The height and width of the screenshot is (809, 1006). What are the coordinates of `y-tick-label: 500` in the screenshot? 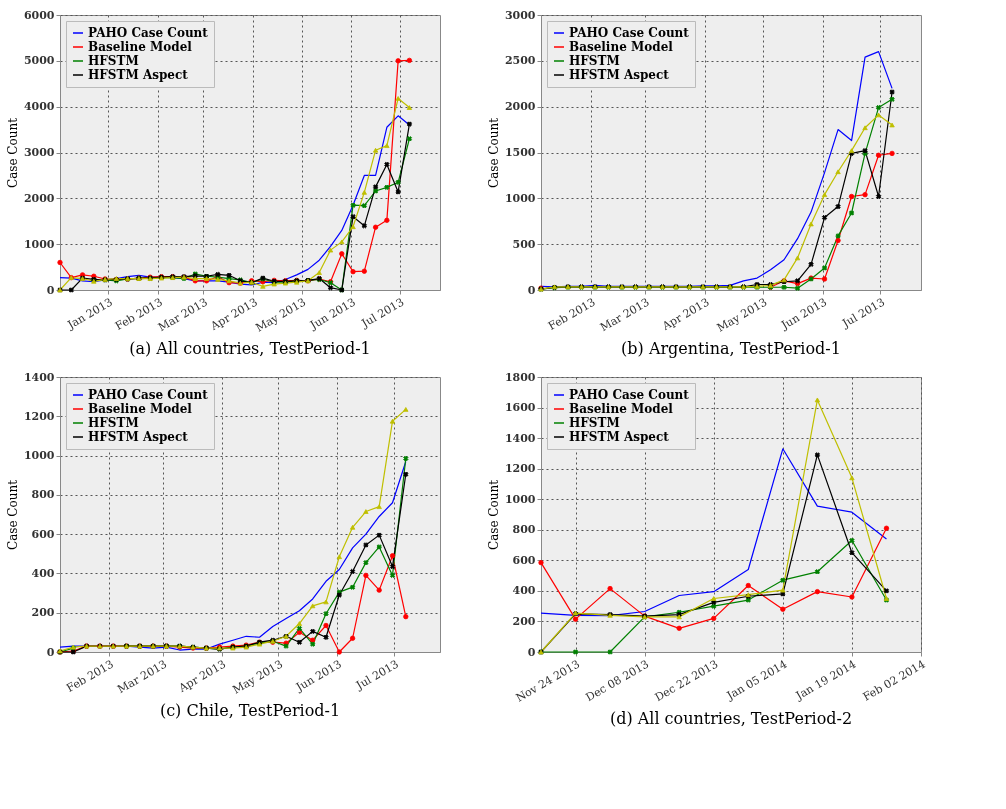 It's located at (524, 244).